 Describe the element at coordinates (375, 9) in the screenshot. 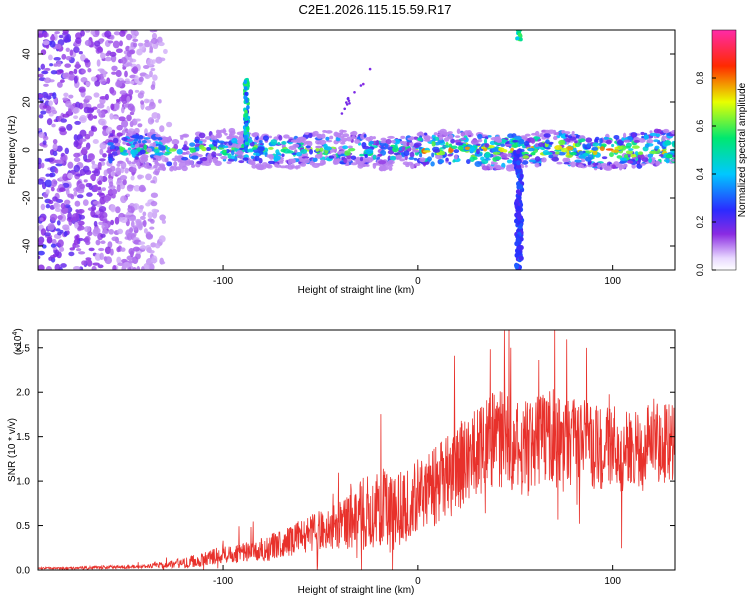

I see `figure-title: C2E1.2026.115.15.59.R17` at that location.